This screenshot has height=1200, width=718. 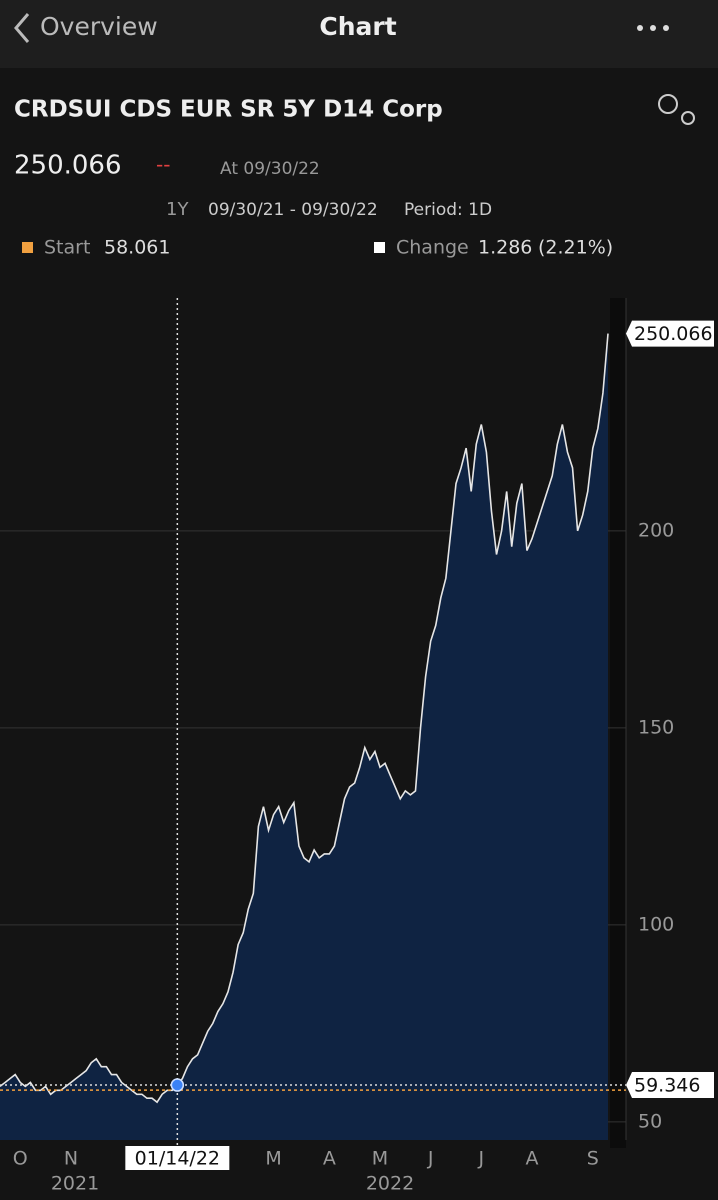 What do you see at coordinates (357, 26) in the screenshot?
I see `nav-title: Chart` at bounding box center [357, 26].